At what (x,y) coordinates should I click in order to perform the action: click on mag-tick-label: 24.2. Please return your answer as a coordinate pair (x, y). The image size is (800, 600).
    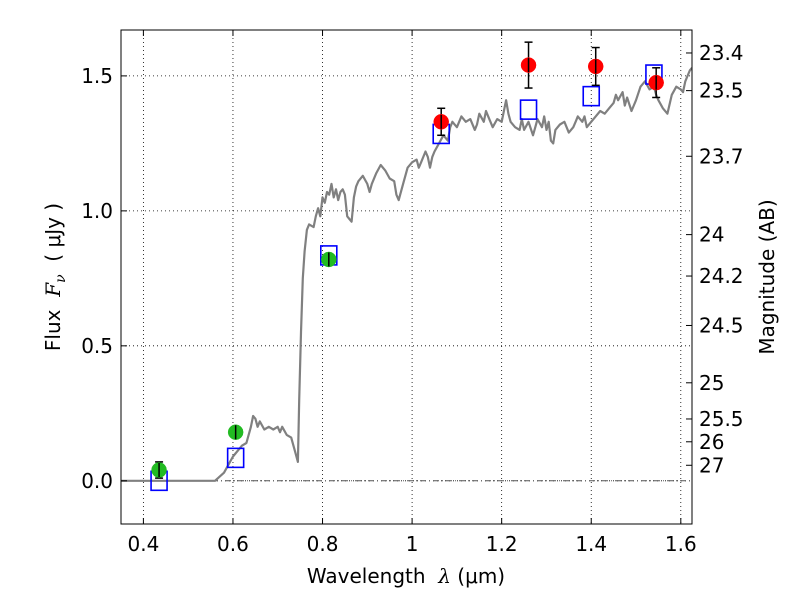
    Looking at the image, I should click on (721, 276).